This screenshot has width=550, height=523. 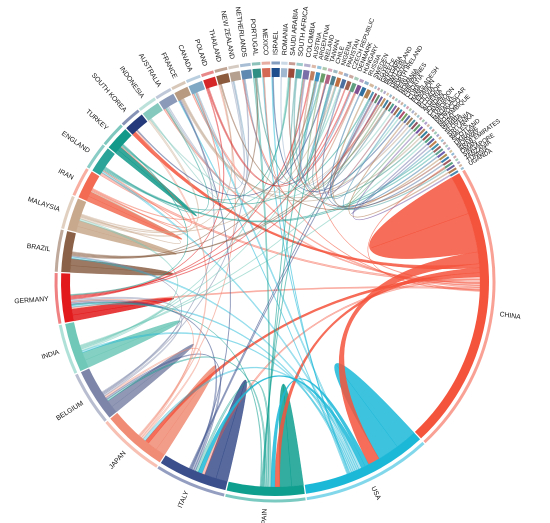 I want to click on country-label: JAPAN, so click(x=117, y=460).